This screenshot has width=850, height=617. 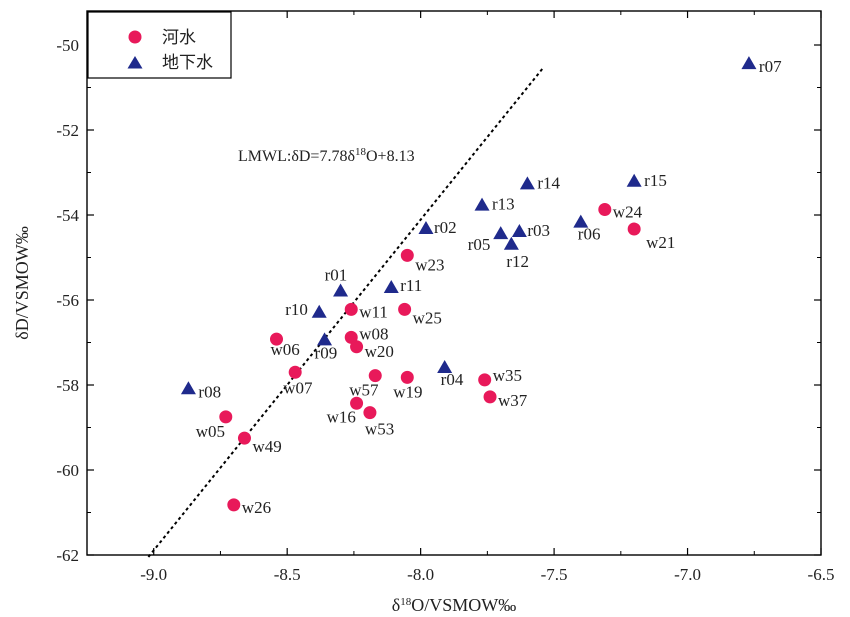 I want to click on river-point-w21, so click(x=634, y=229).